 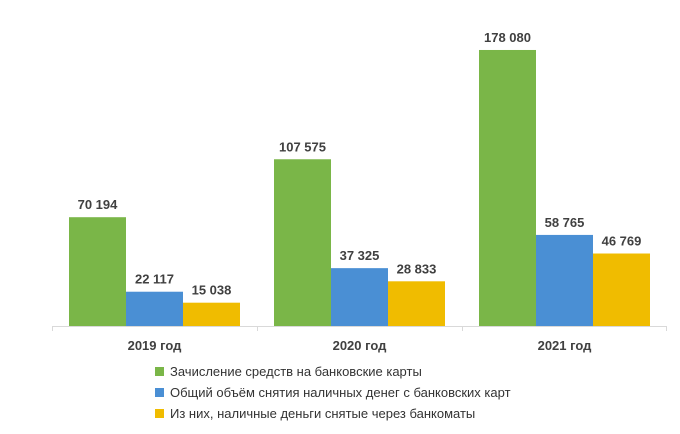 I want to click on x-tick-label-2021: 2021 год, so click(x=565, y=345).